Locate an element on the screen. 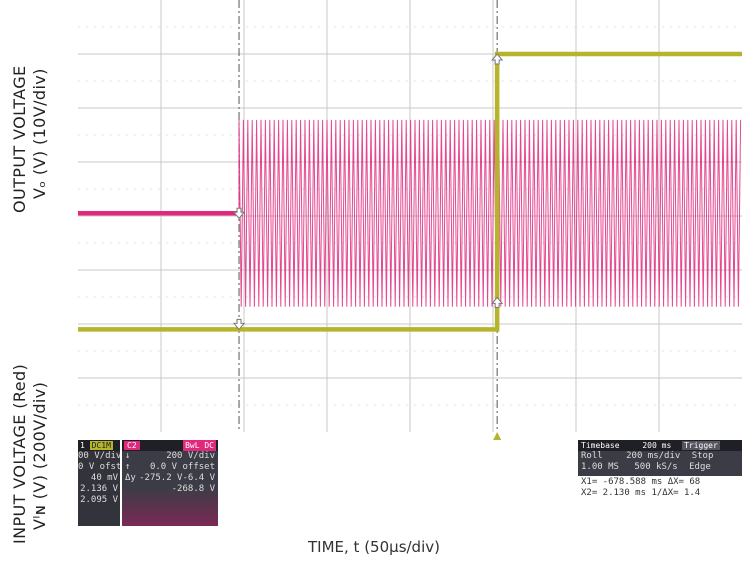 This screenshot has width=748, height=567. ch1-row: 00 V/div is located at coordinates (99, 456).